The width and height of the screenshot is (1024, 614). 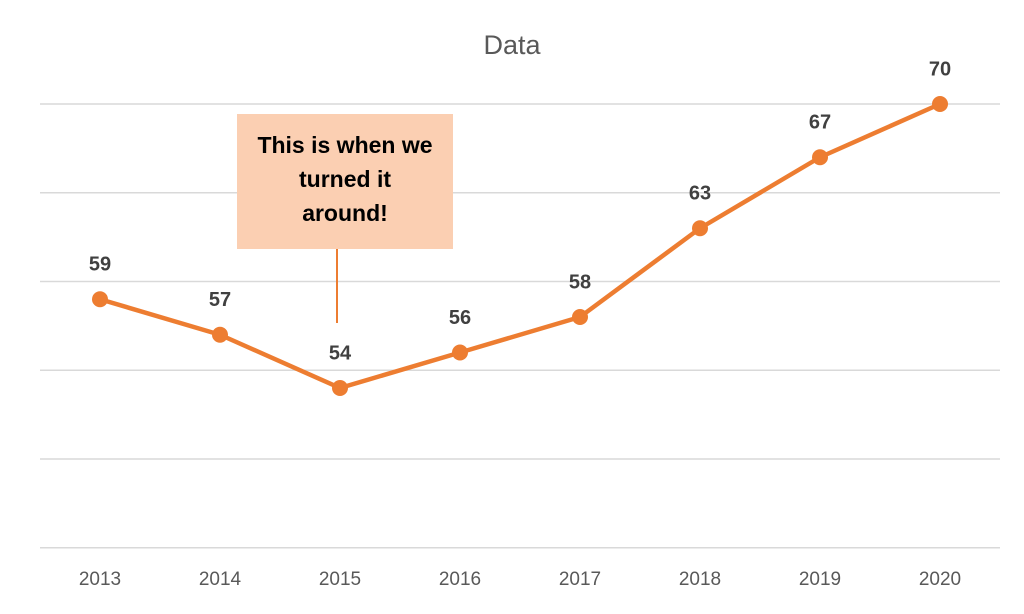 I want to click on x-tick-label: 2014, so click(x=220, y=579).